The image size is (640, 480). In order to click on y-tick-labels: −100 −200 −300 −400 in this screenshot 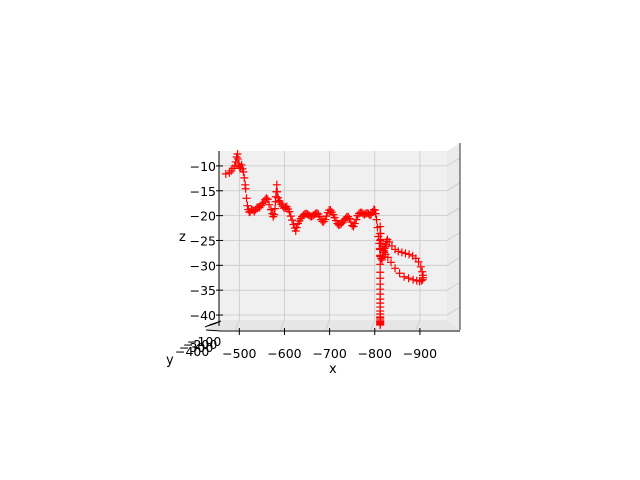, I will do `click(198, 346)`.